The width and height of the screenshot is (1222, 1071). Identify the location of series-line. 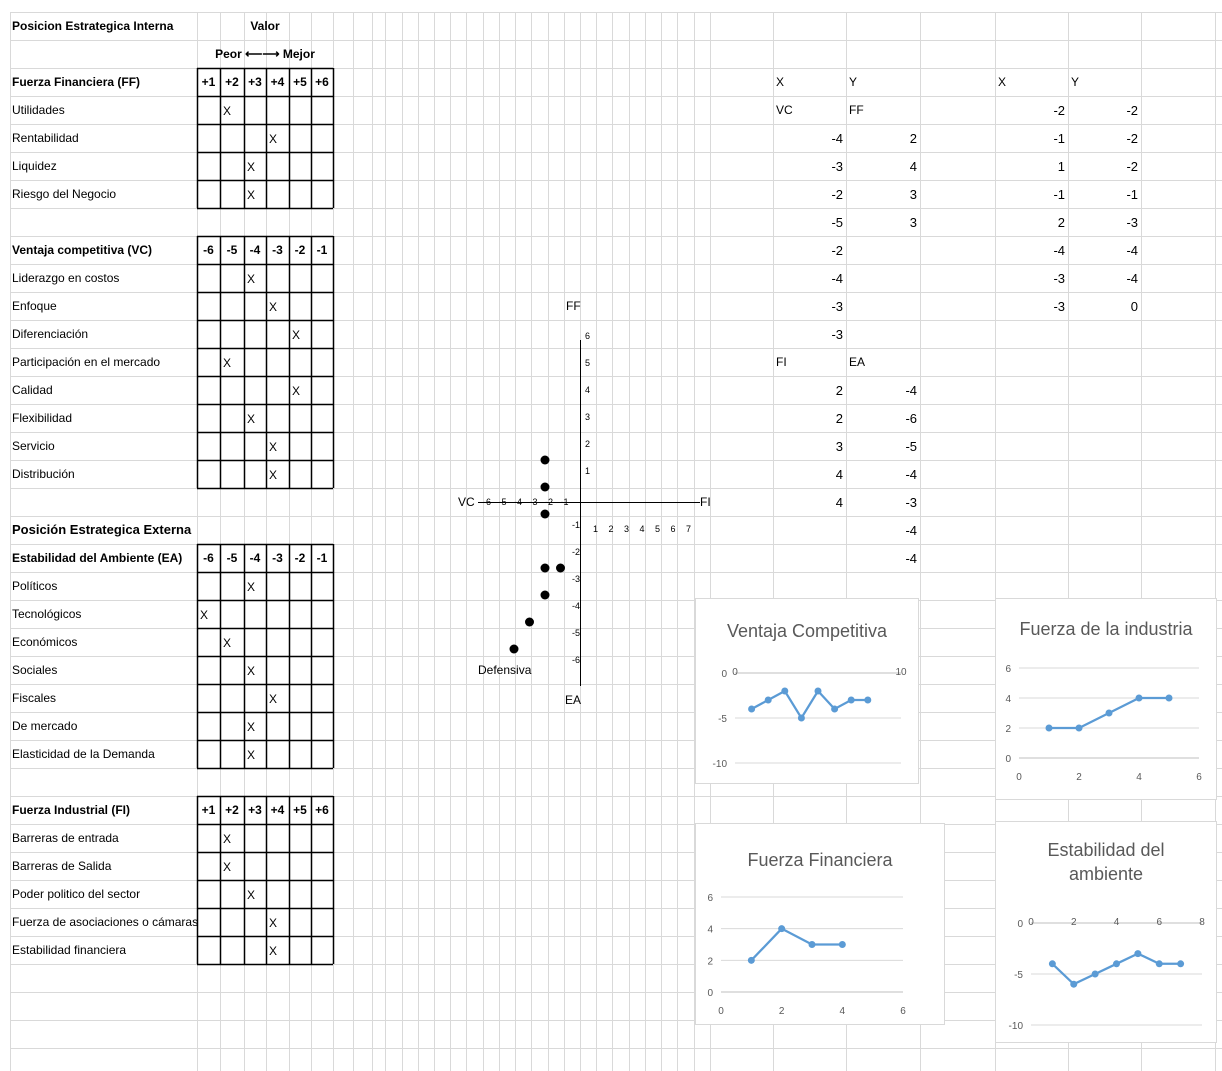
(809, 705).